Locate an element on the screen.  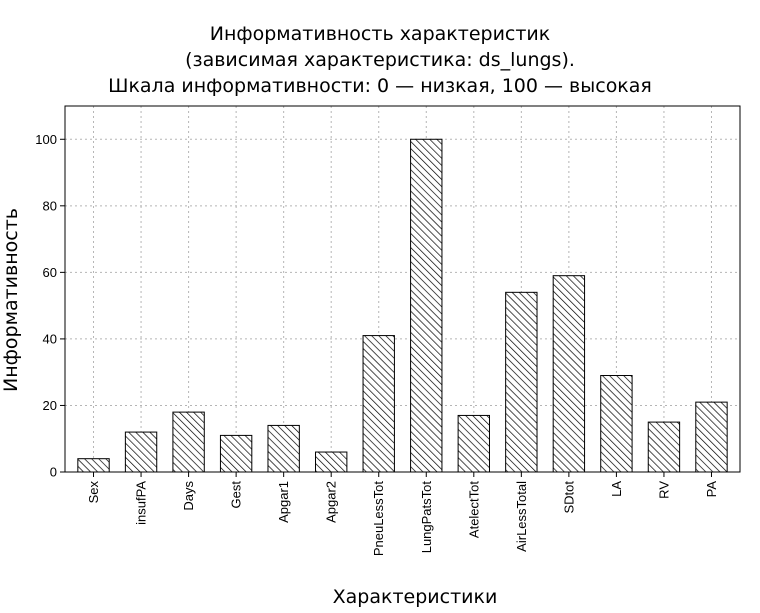
y-tick-label: 40 is located at coordinates (50, 338).